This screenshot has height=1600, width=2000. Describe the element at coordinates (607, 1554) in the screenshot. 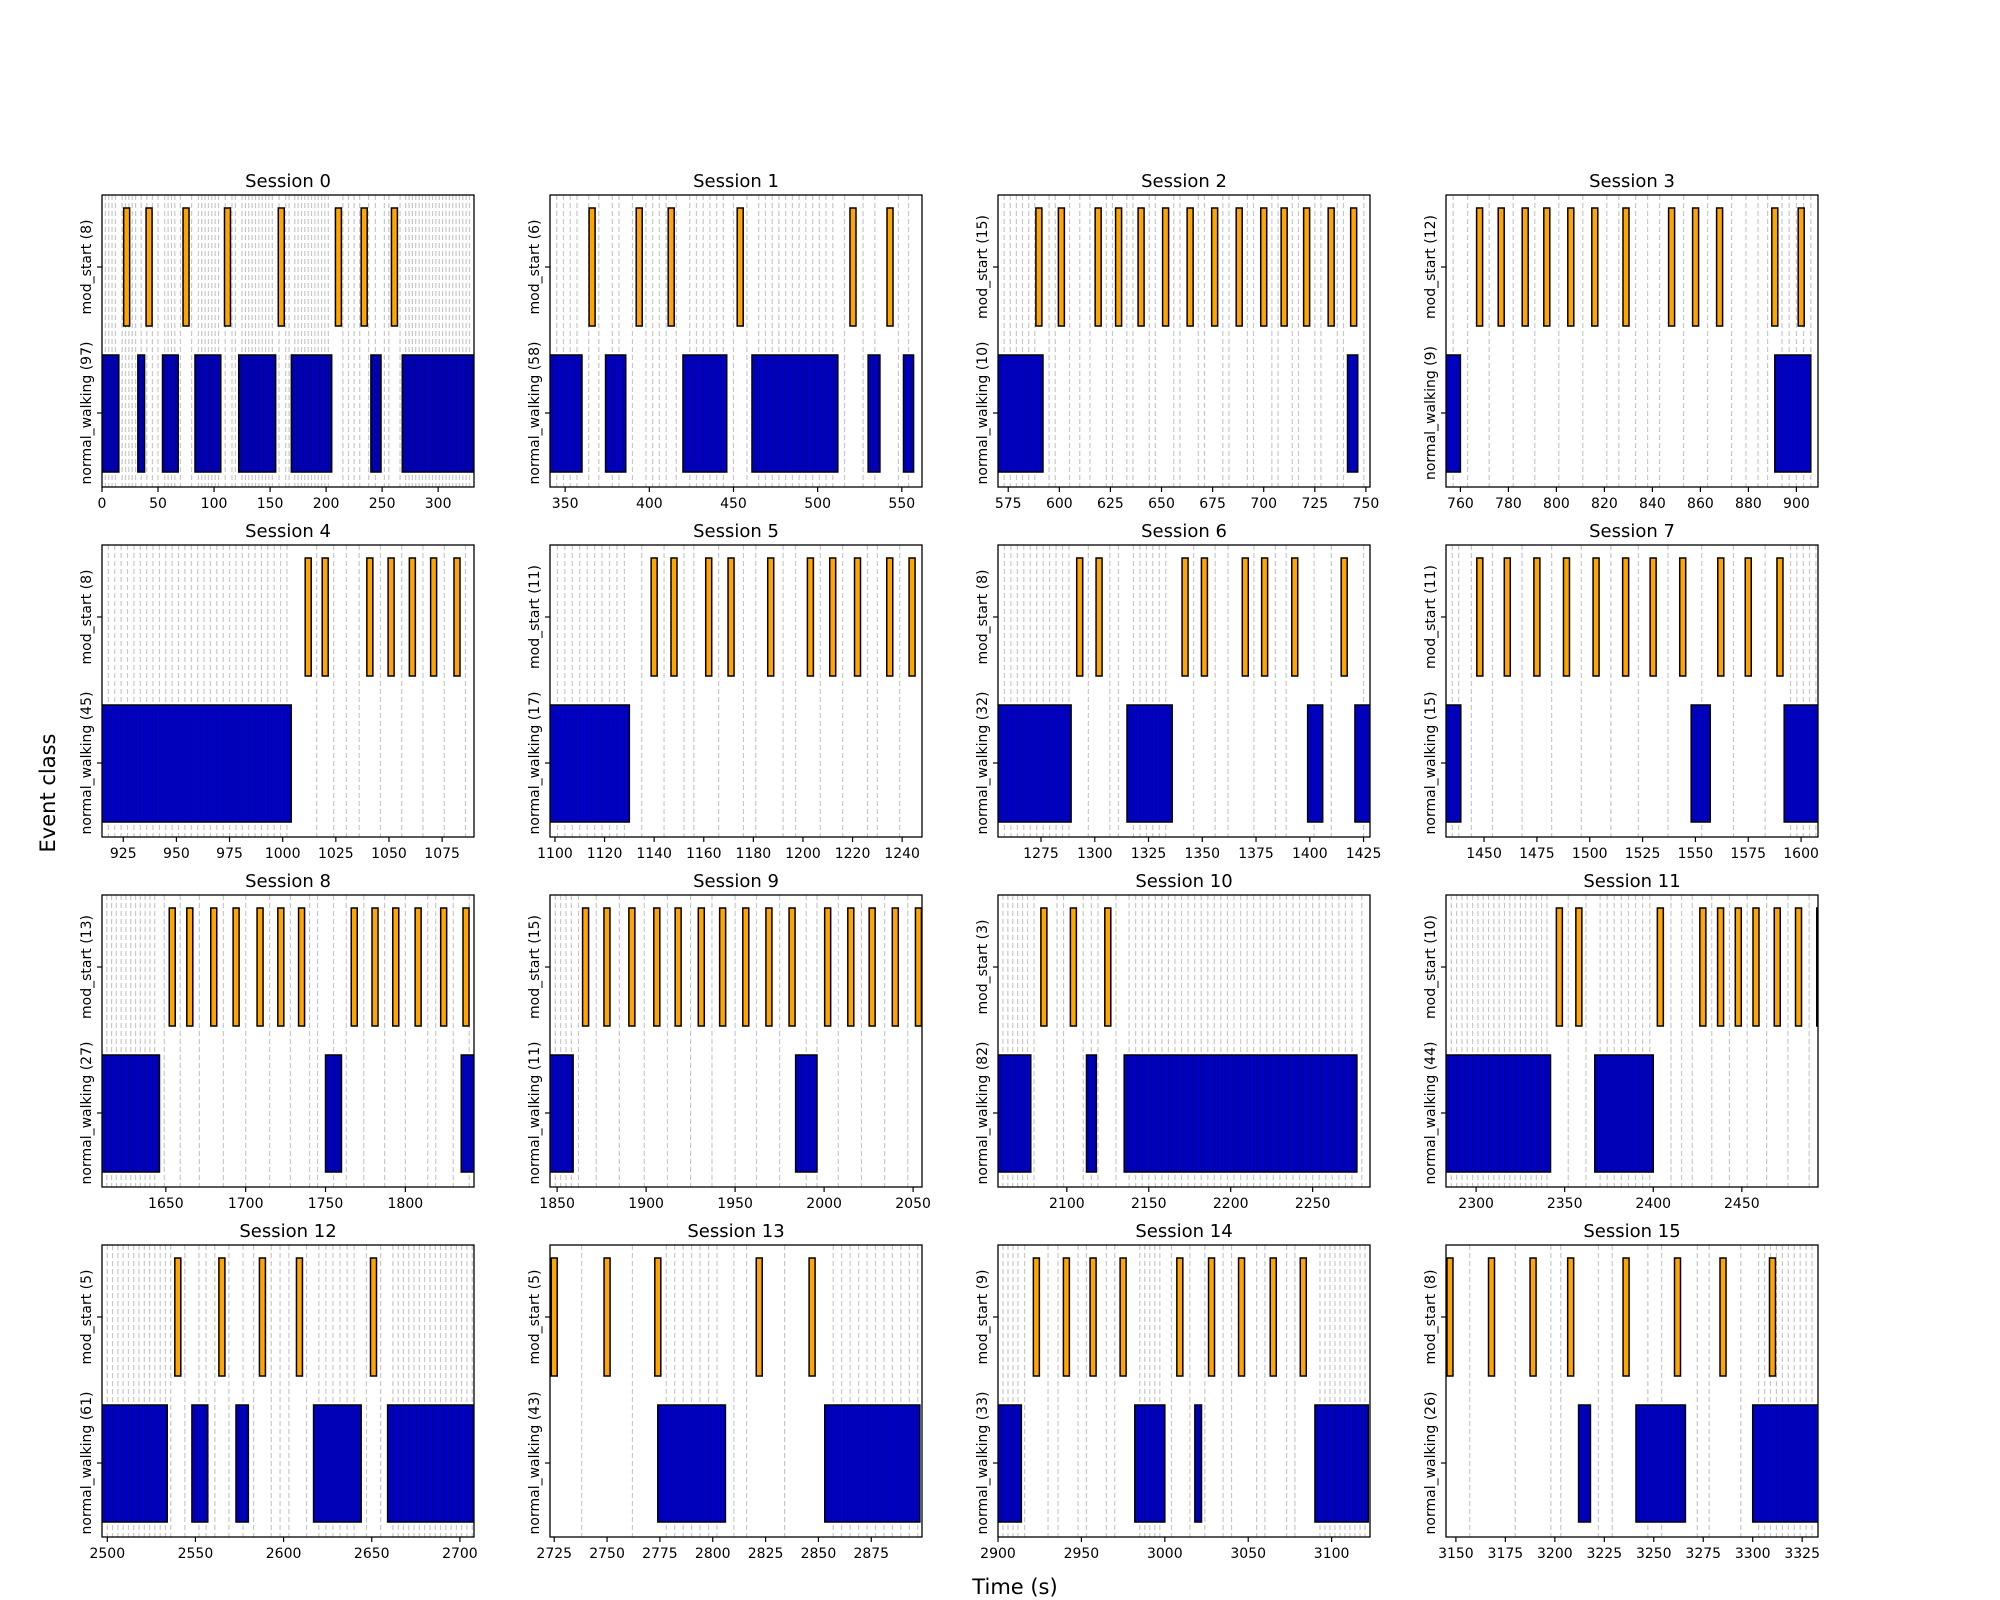

I see `x-tick-label: 2750` at that location.